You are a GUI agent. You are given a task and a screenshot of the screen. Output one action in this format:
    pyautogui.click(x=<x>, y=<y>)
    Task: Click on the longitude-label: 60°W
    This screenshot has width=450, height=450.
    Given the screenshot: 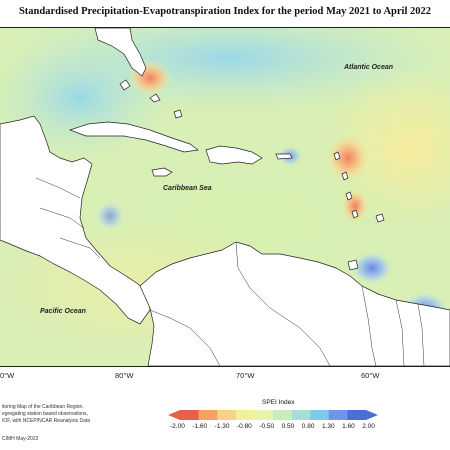 What is the action you would take?
    pyautogui.click(x=370, y=375)
    